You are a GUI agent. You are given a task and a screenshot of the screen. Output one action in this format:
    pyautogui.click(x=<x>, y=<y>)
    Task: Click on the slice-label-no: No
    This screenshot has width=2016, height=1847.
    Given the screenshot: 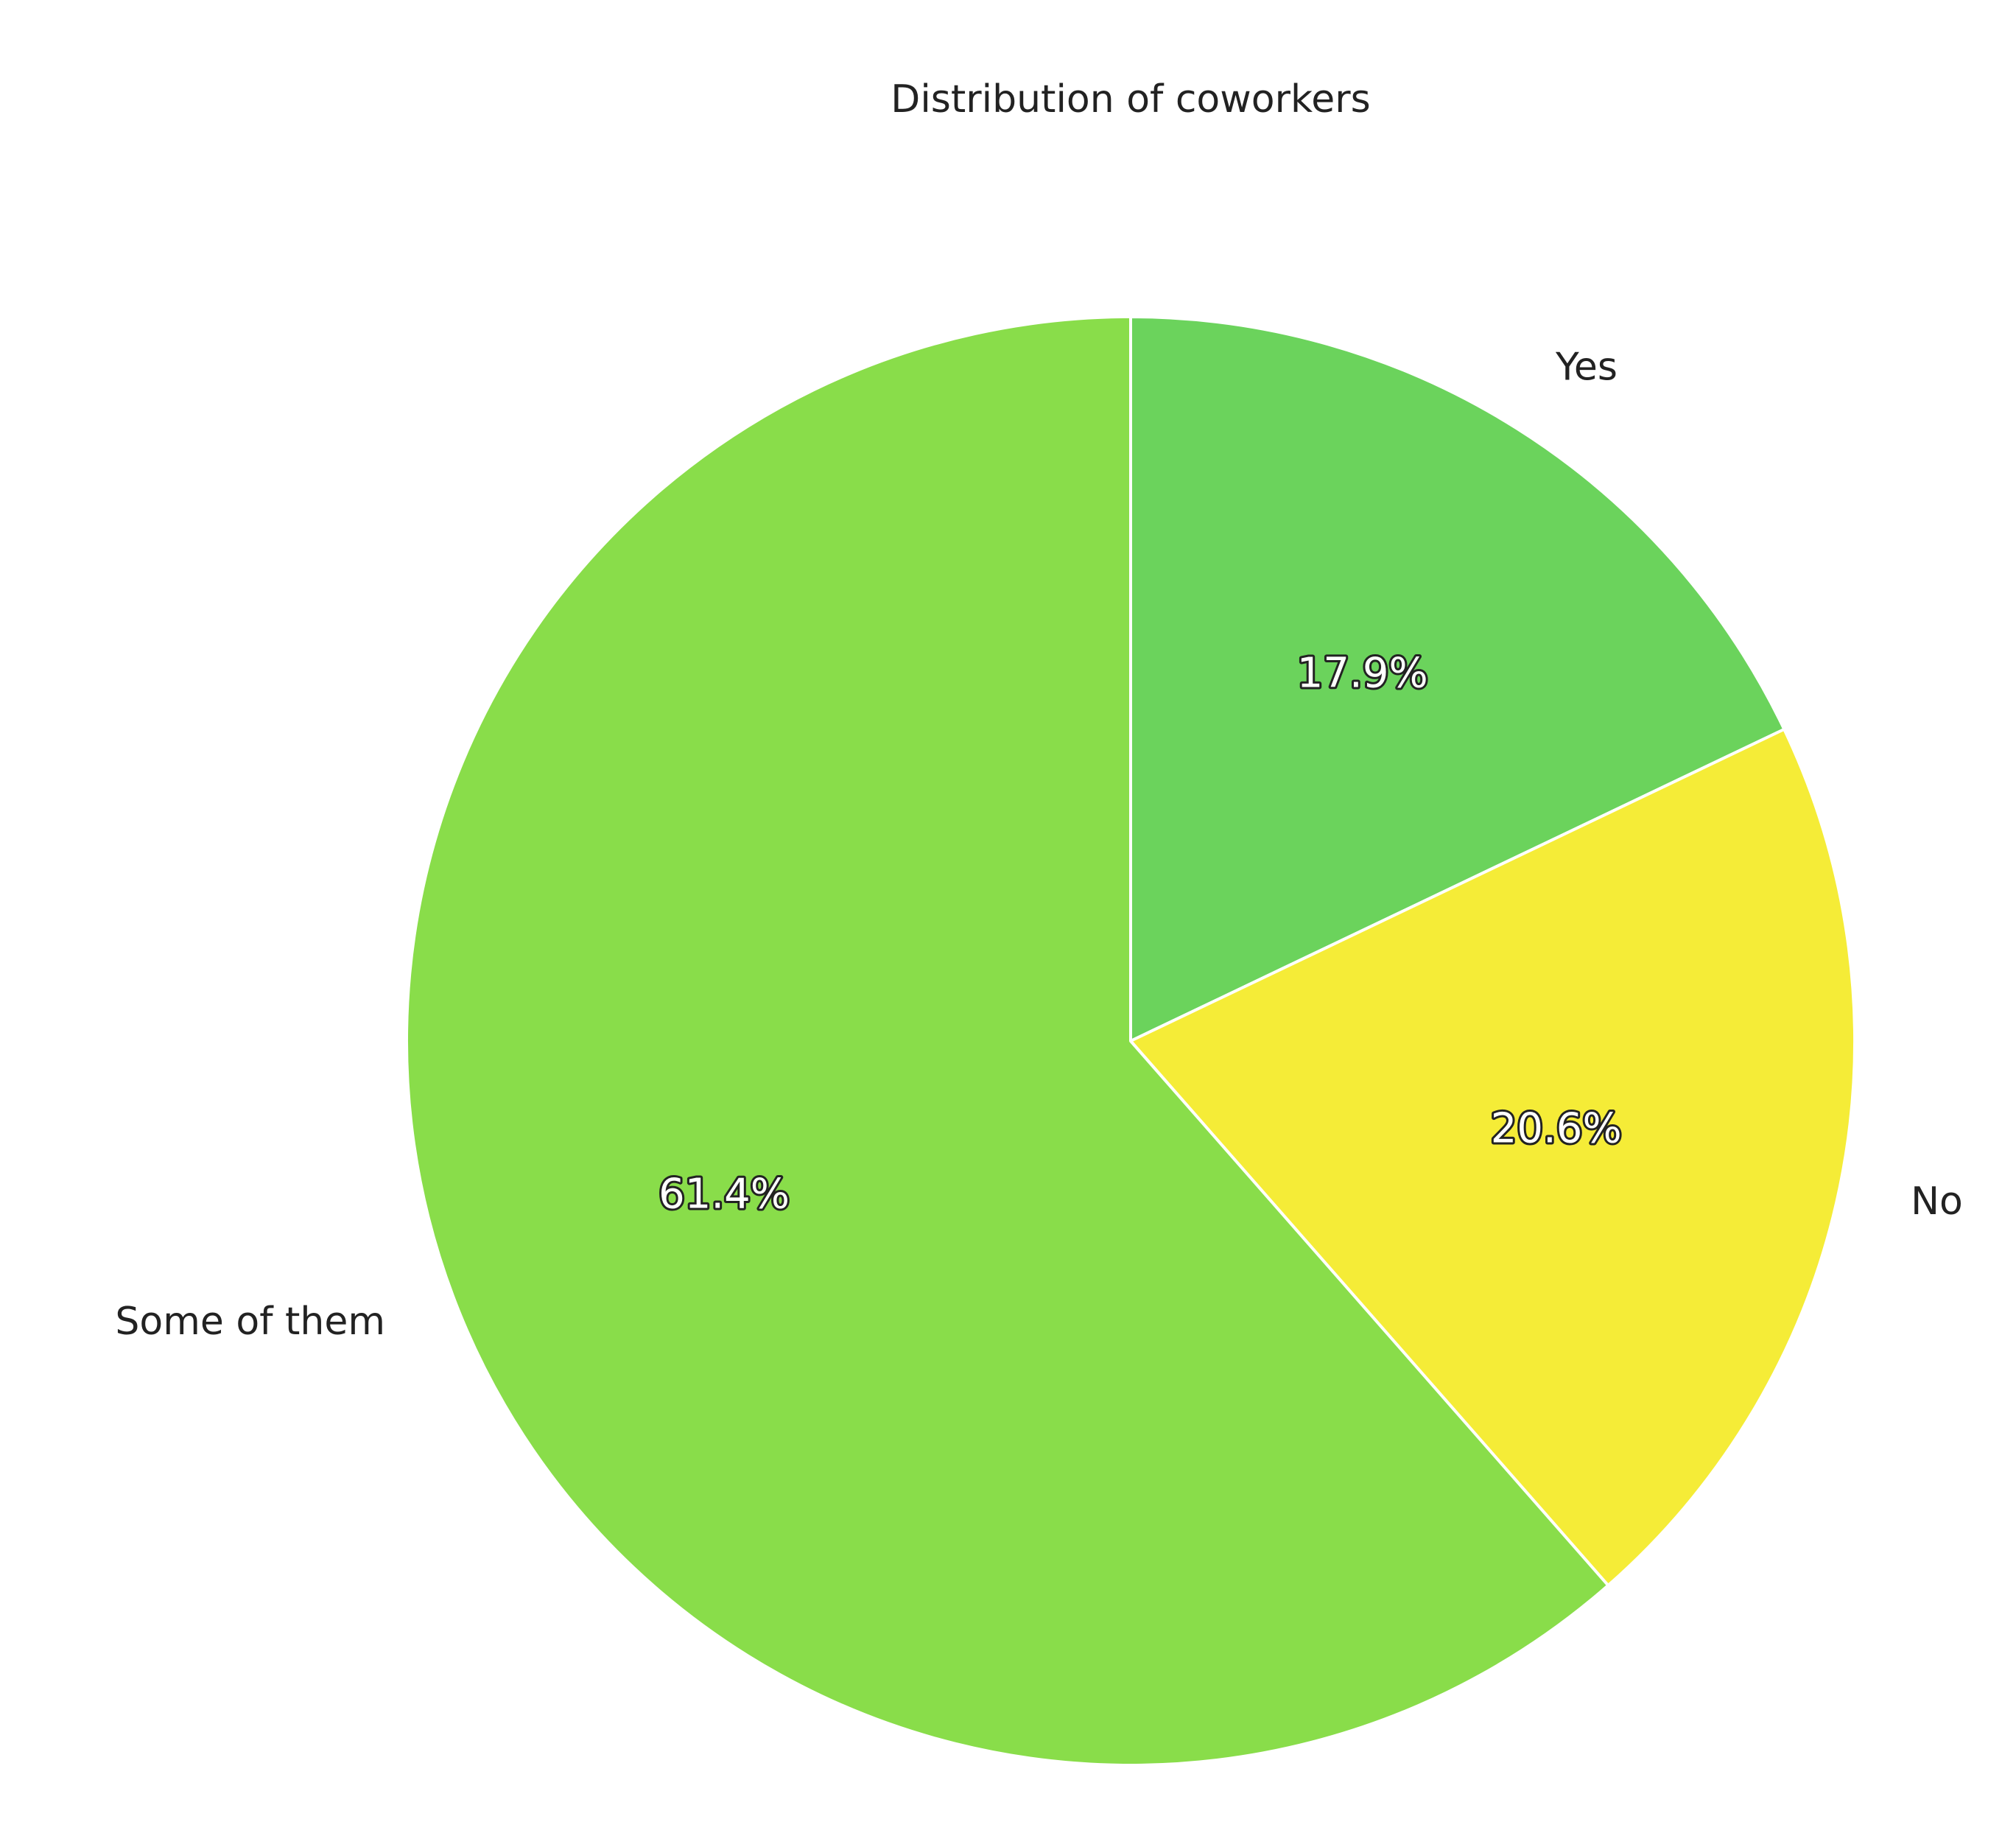 What is the action you would take?
    pyautogui.click(x=1937, y=1202)
    